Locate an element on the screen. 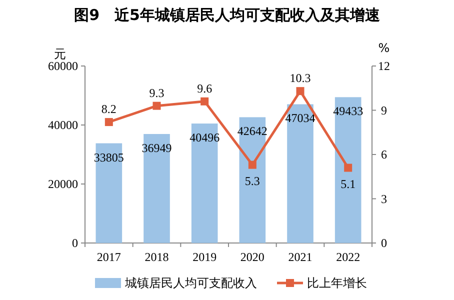  data-label: 9.3 is located at coordinates (156, 93).